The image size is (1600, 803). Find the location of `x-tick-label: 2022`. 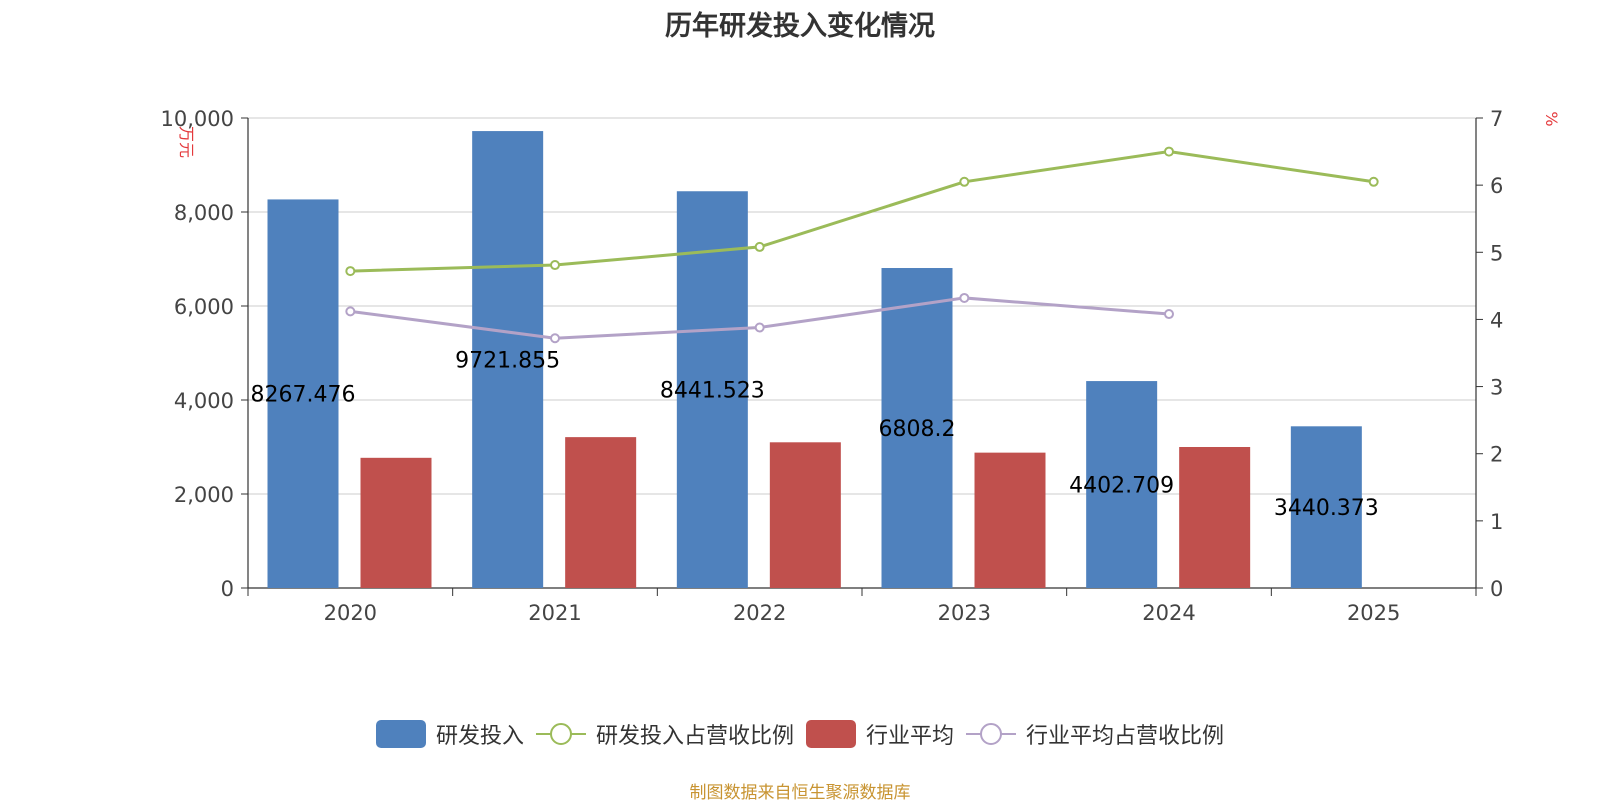

x-tick-label: 2022 is located at coordinates (759, 613).